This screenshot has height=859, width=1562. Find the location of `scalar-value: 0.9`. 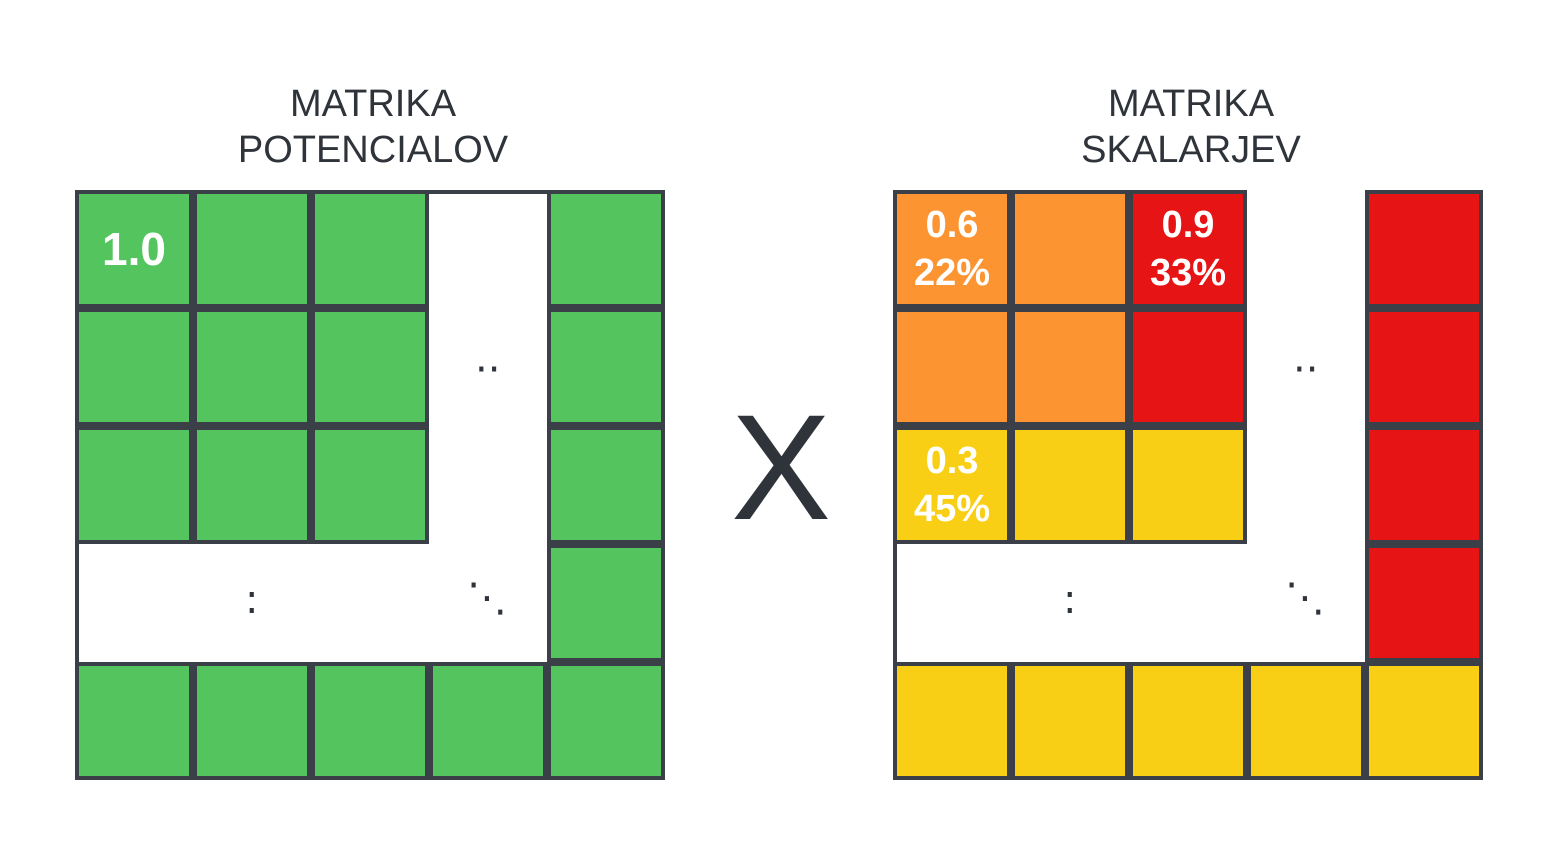

scalar-value: 0.9 is located at coordinates (1188, 225).